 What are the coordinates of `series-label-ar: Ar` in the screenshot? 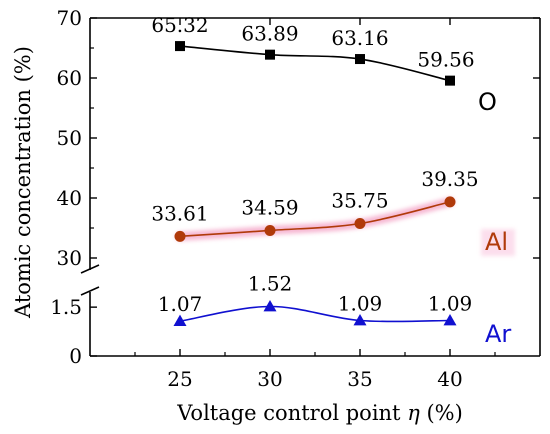 It's located at (498, 334).